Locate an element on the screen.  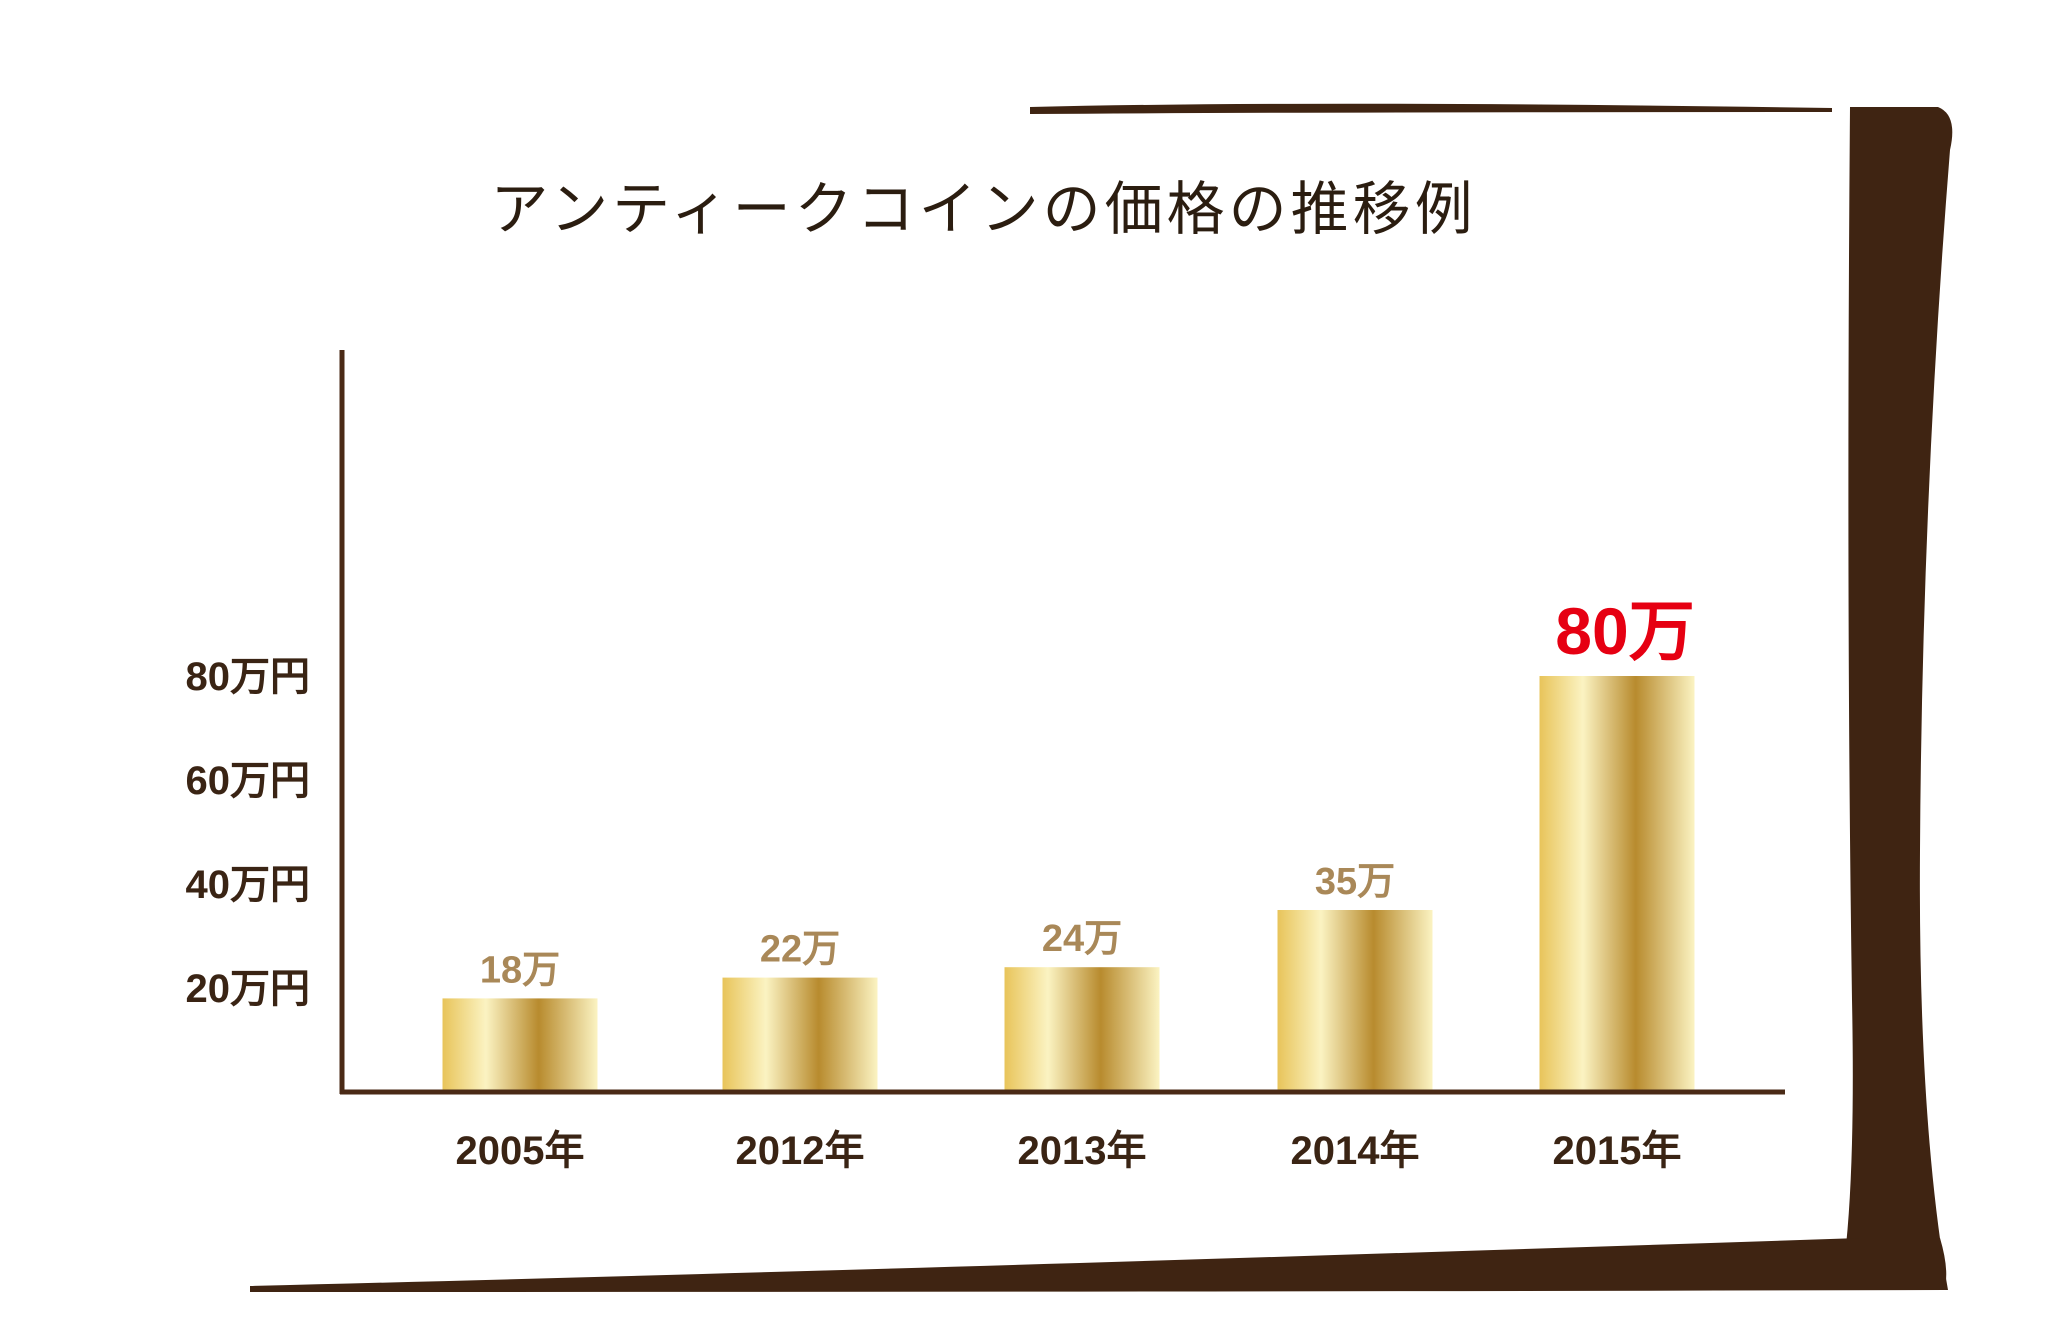
x-tick-label: 2014年 is located at coordinates (1355, 1151).